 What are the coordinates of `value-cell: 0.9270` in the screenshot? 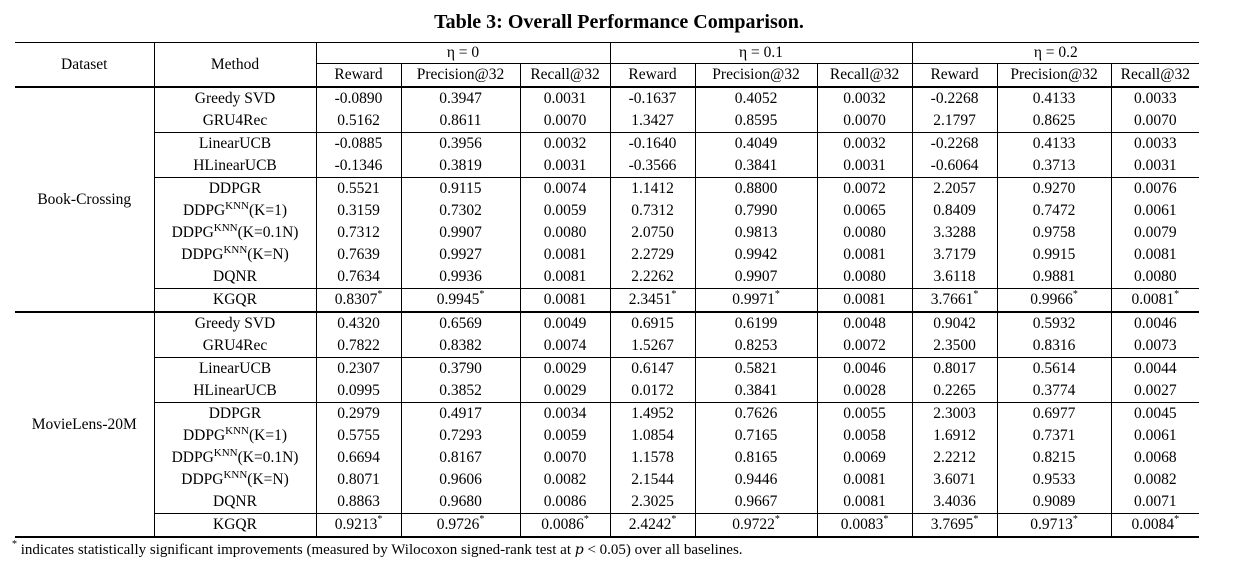 It's located at (1054, 188).